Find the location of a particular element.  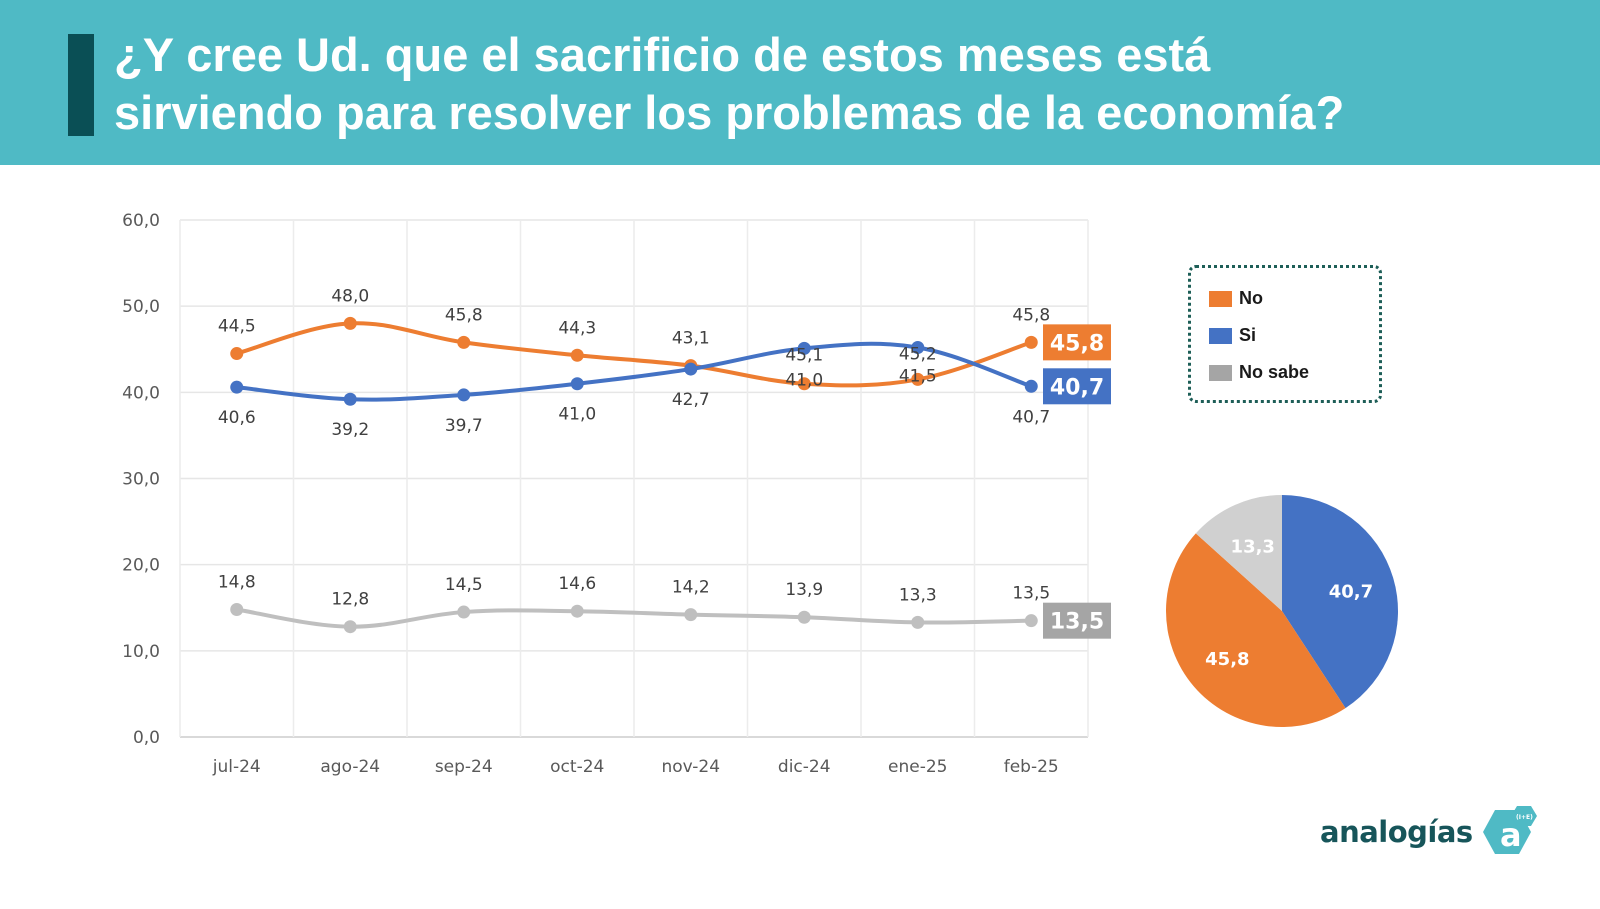

legend-swatch-si is located at coordinates (1220, 335).